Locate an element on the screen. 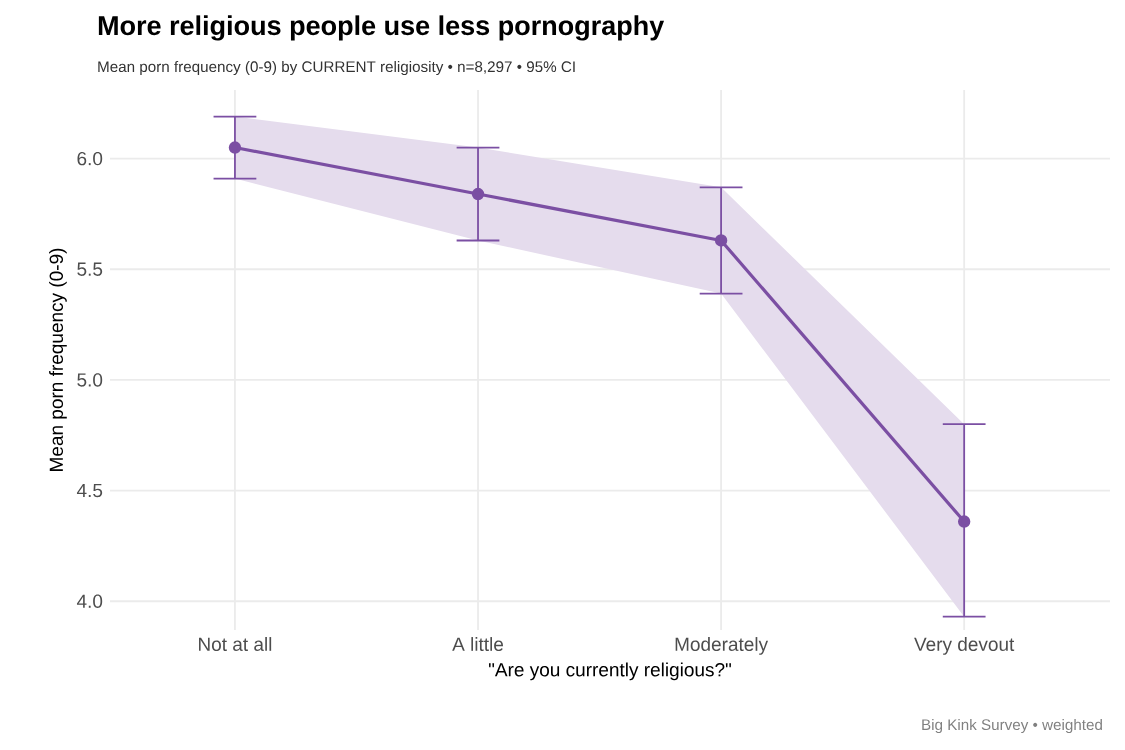  chart-title: More religious people use less pornography is located at coordinates (381, 28).